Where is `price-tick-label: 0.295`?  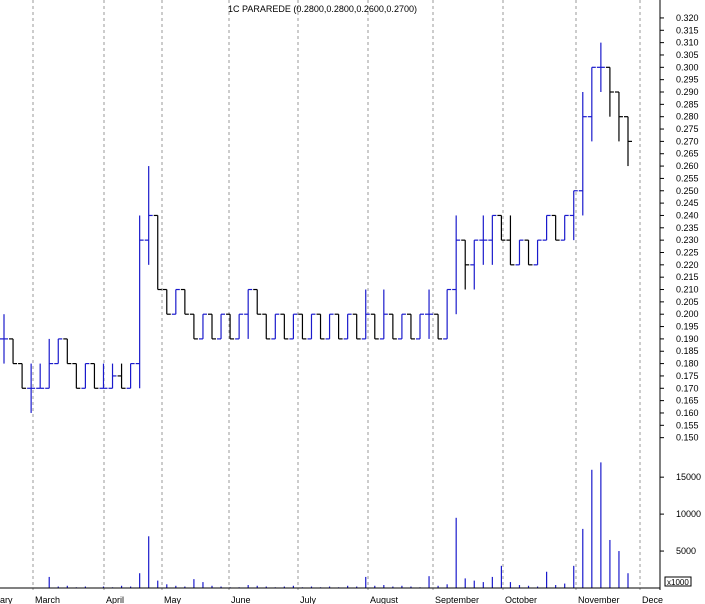
price-tick-label: 0.295 is located at coordinates (687, 80).